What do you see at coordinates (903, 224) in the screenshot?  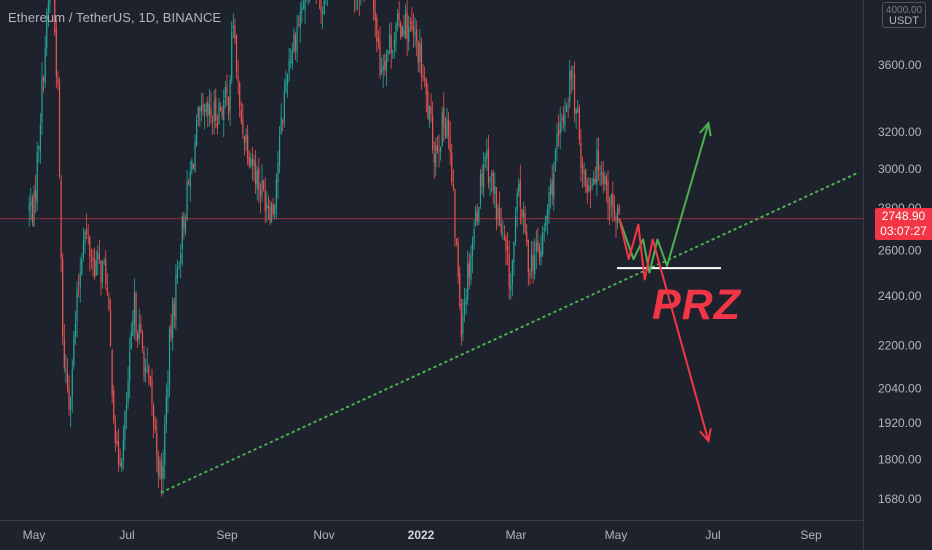 I see `last-price-badge: 2748.90 03:07:27` at bounding box center [903, 224].